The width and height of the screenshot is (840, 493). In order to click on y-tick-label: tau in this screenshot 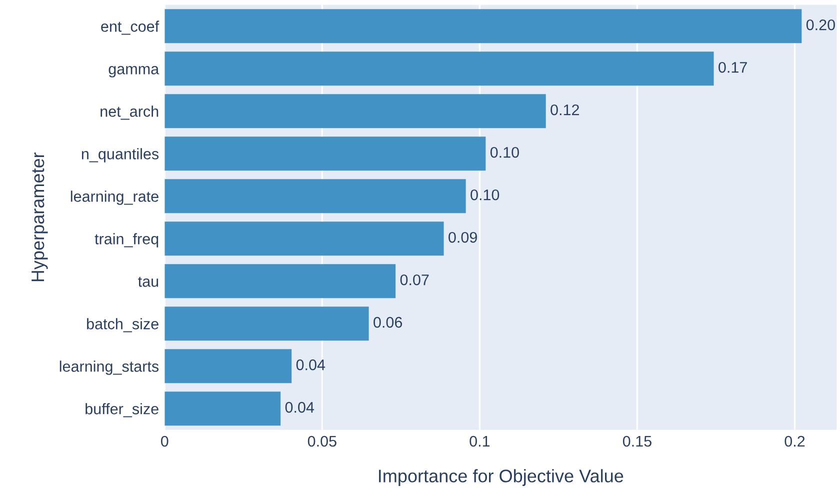, I will do `click(148, 281)`.